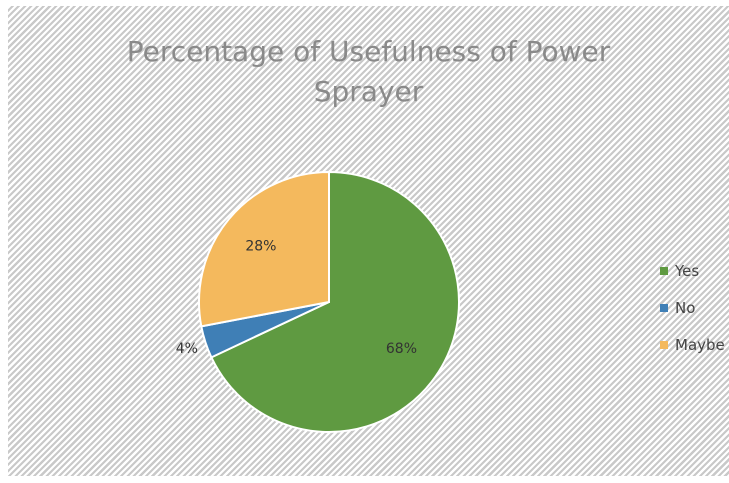 Image resolution: width=729 pixels, height=483 pixels. I want to click on pie-slice-maybe, so click(264, 249).